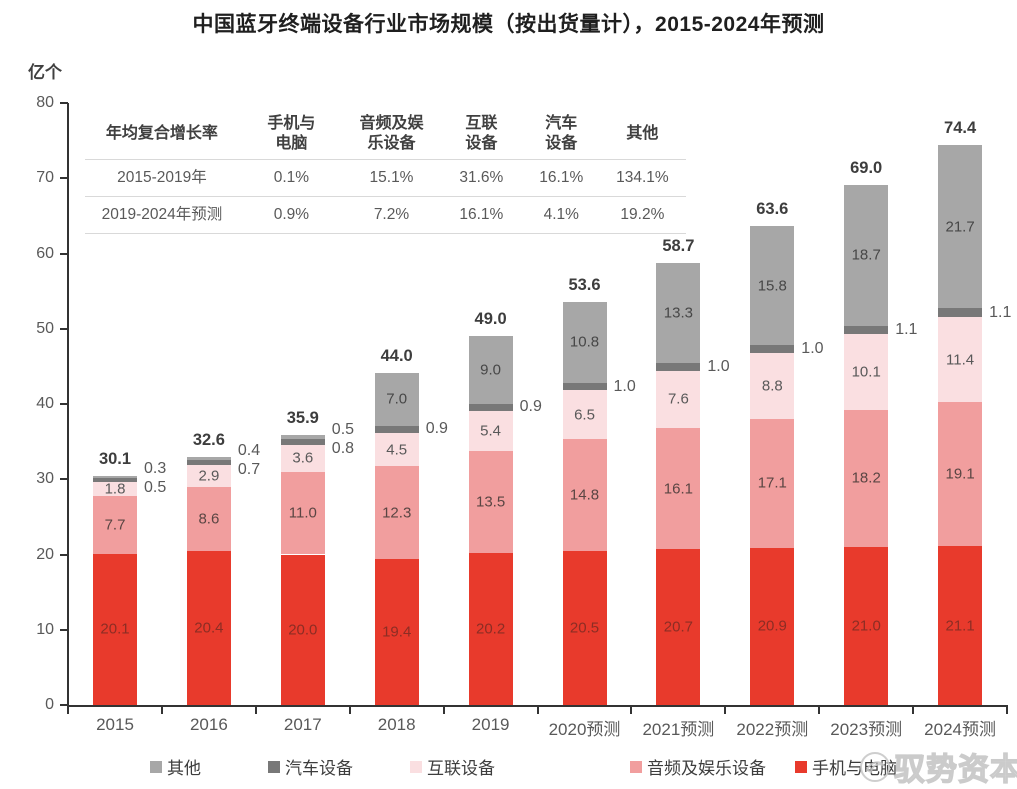 The width and height of the screenshot is (1017, 789). What do you see at coordinates (302, 417) in the screenshot?
I see `bar-total-label: 35.9` at bounding box center [302, 417].